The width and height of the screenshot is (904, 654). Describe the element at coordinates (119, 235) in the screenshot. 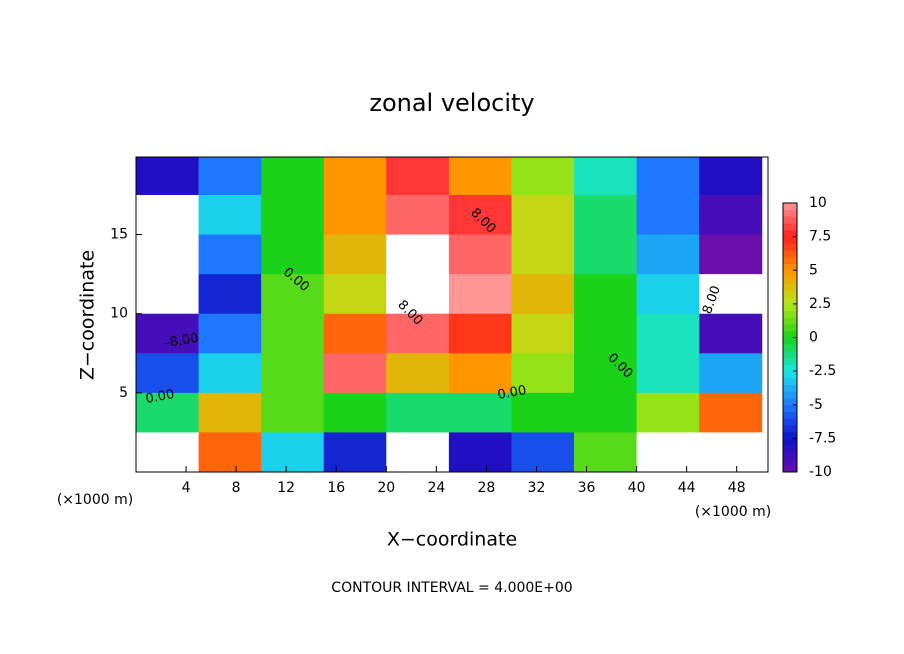

I see `y-tick-label: 15` at that location.